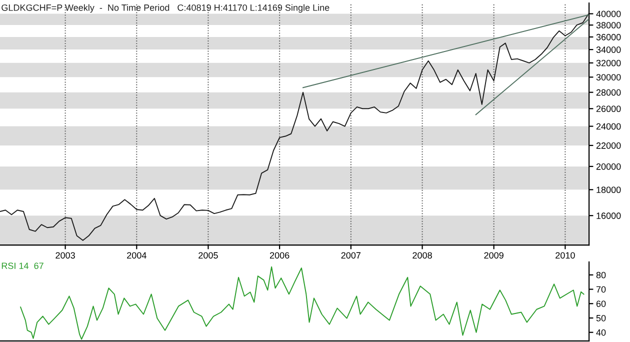 Image resolution: width=630 pixels, height=342 pixels. Describe the element at coordinates (608, 166) in the screenshot. I see `y-tick-label: 20000` at that location.